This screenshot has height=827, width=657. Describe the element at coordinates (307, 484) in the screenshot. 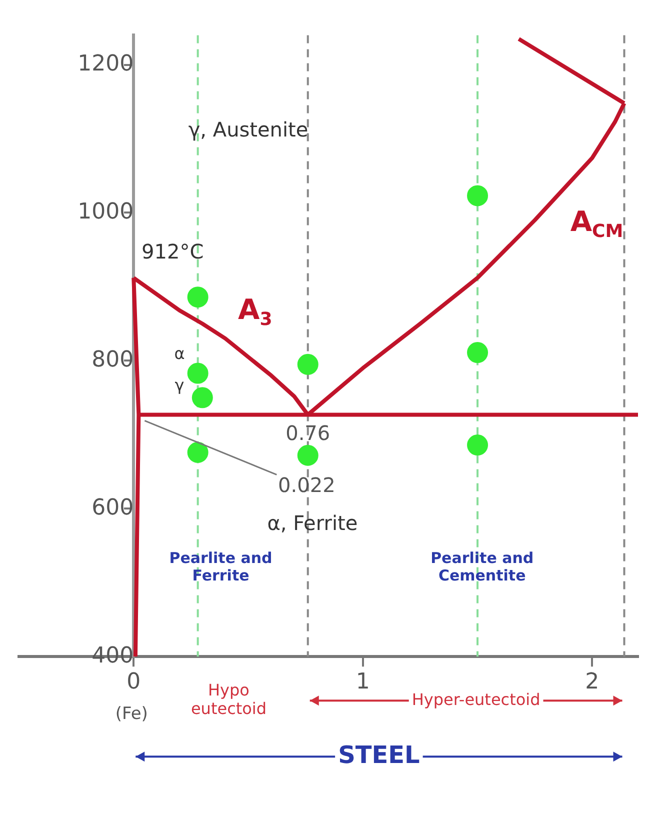

I see `annotation: 0.022` at that location.